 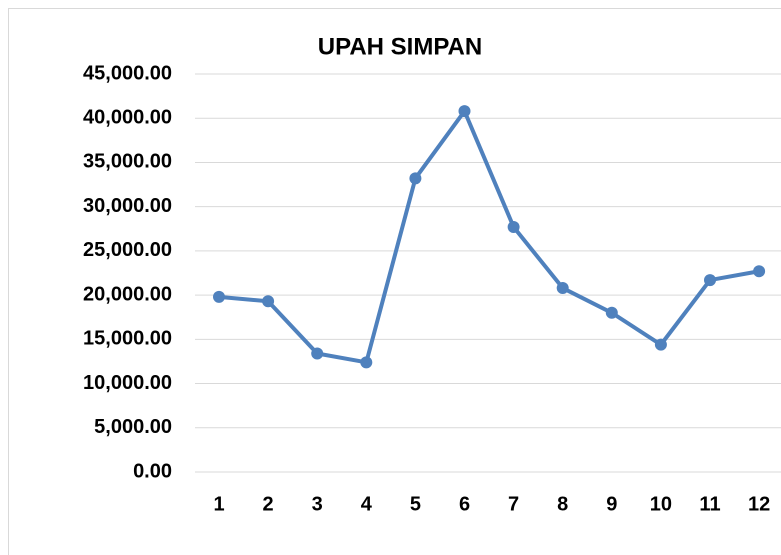 I want to click on x-tick-label: 12, so click(x=759, y=504).